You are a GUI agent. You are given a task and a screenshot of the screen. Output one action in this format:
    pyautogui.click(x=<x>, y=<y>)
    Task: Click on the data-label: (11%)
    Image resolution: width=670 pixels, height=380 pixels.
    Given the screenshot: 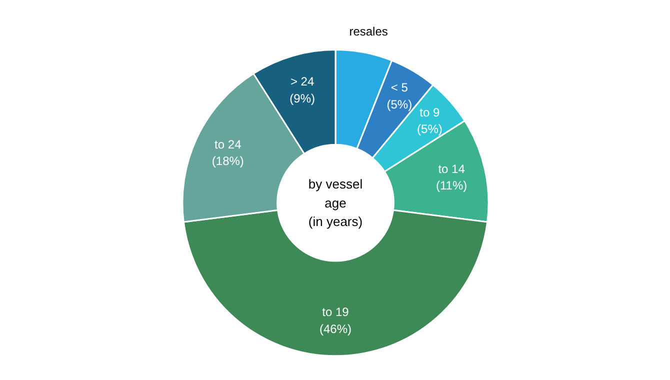 What is the action you would take?
    pyautogui.click(x=452, y=185)
    